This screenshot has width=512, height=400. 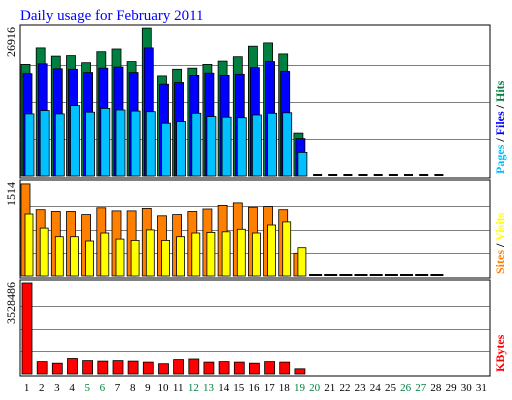 I want to click on x-tick-label-day-10: 10, so click(x=164, y=388).